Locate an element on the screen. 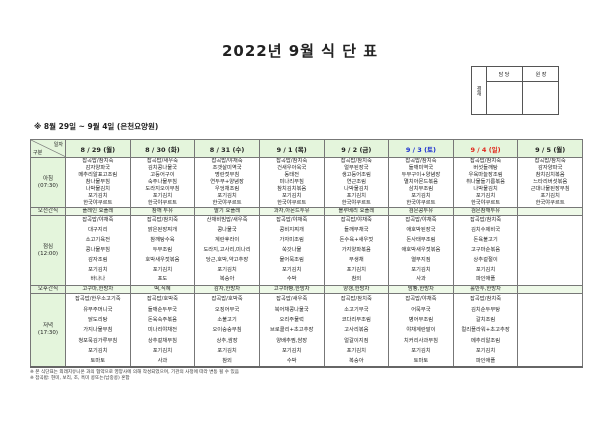 The image size is (600, 424). menu-item: 참외 is located at coordinates (356, 279).